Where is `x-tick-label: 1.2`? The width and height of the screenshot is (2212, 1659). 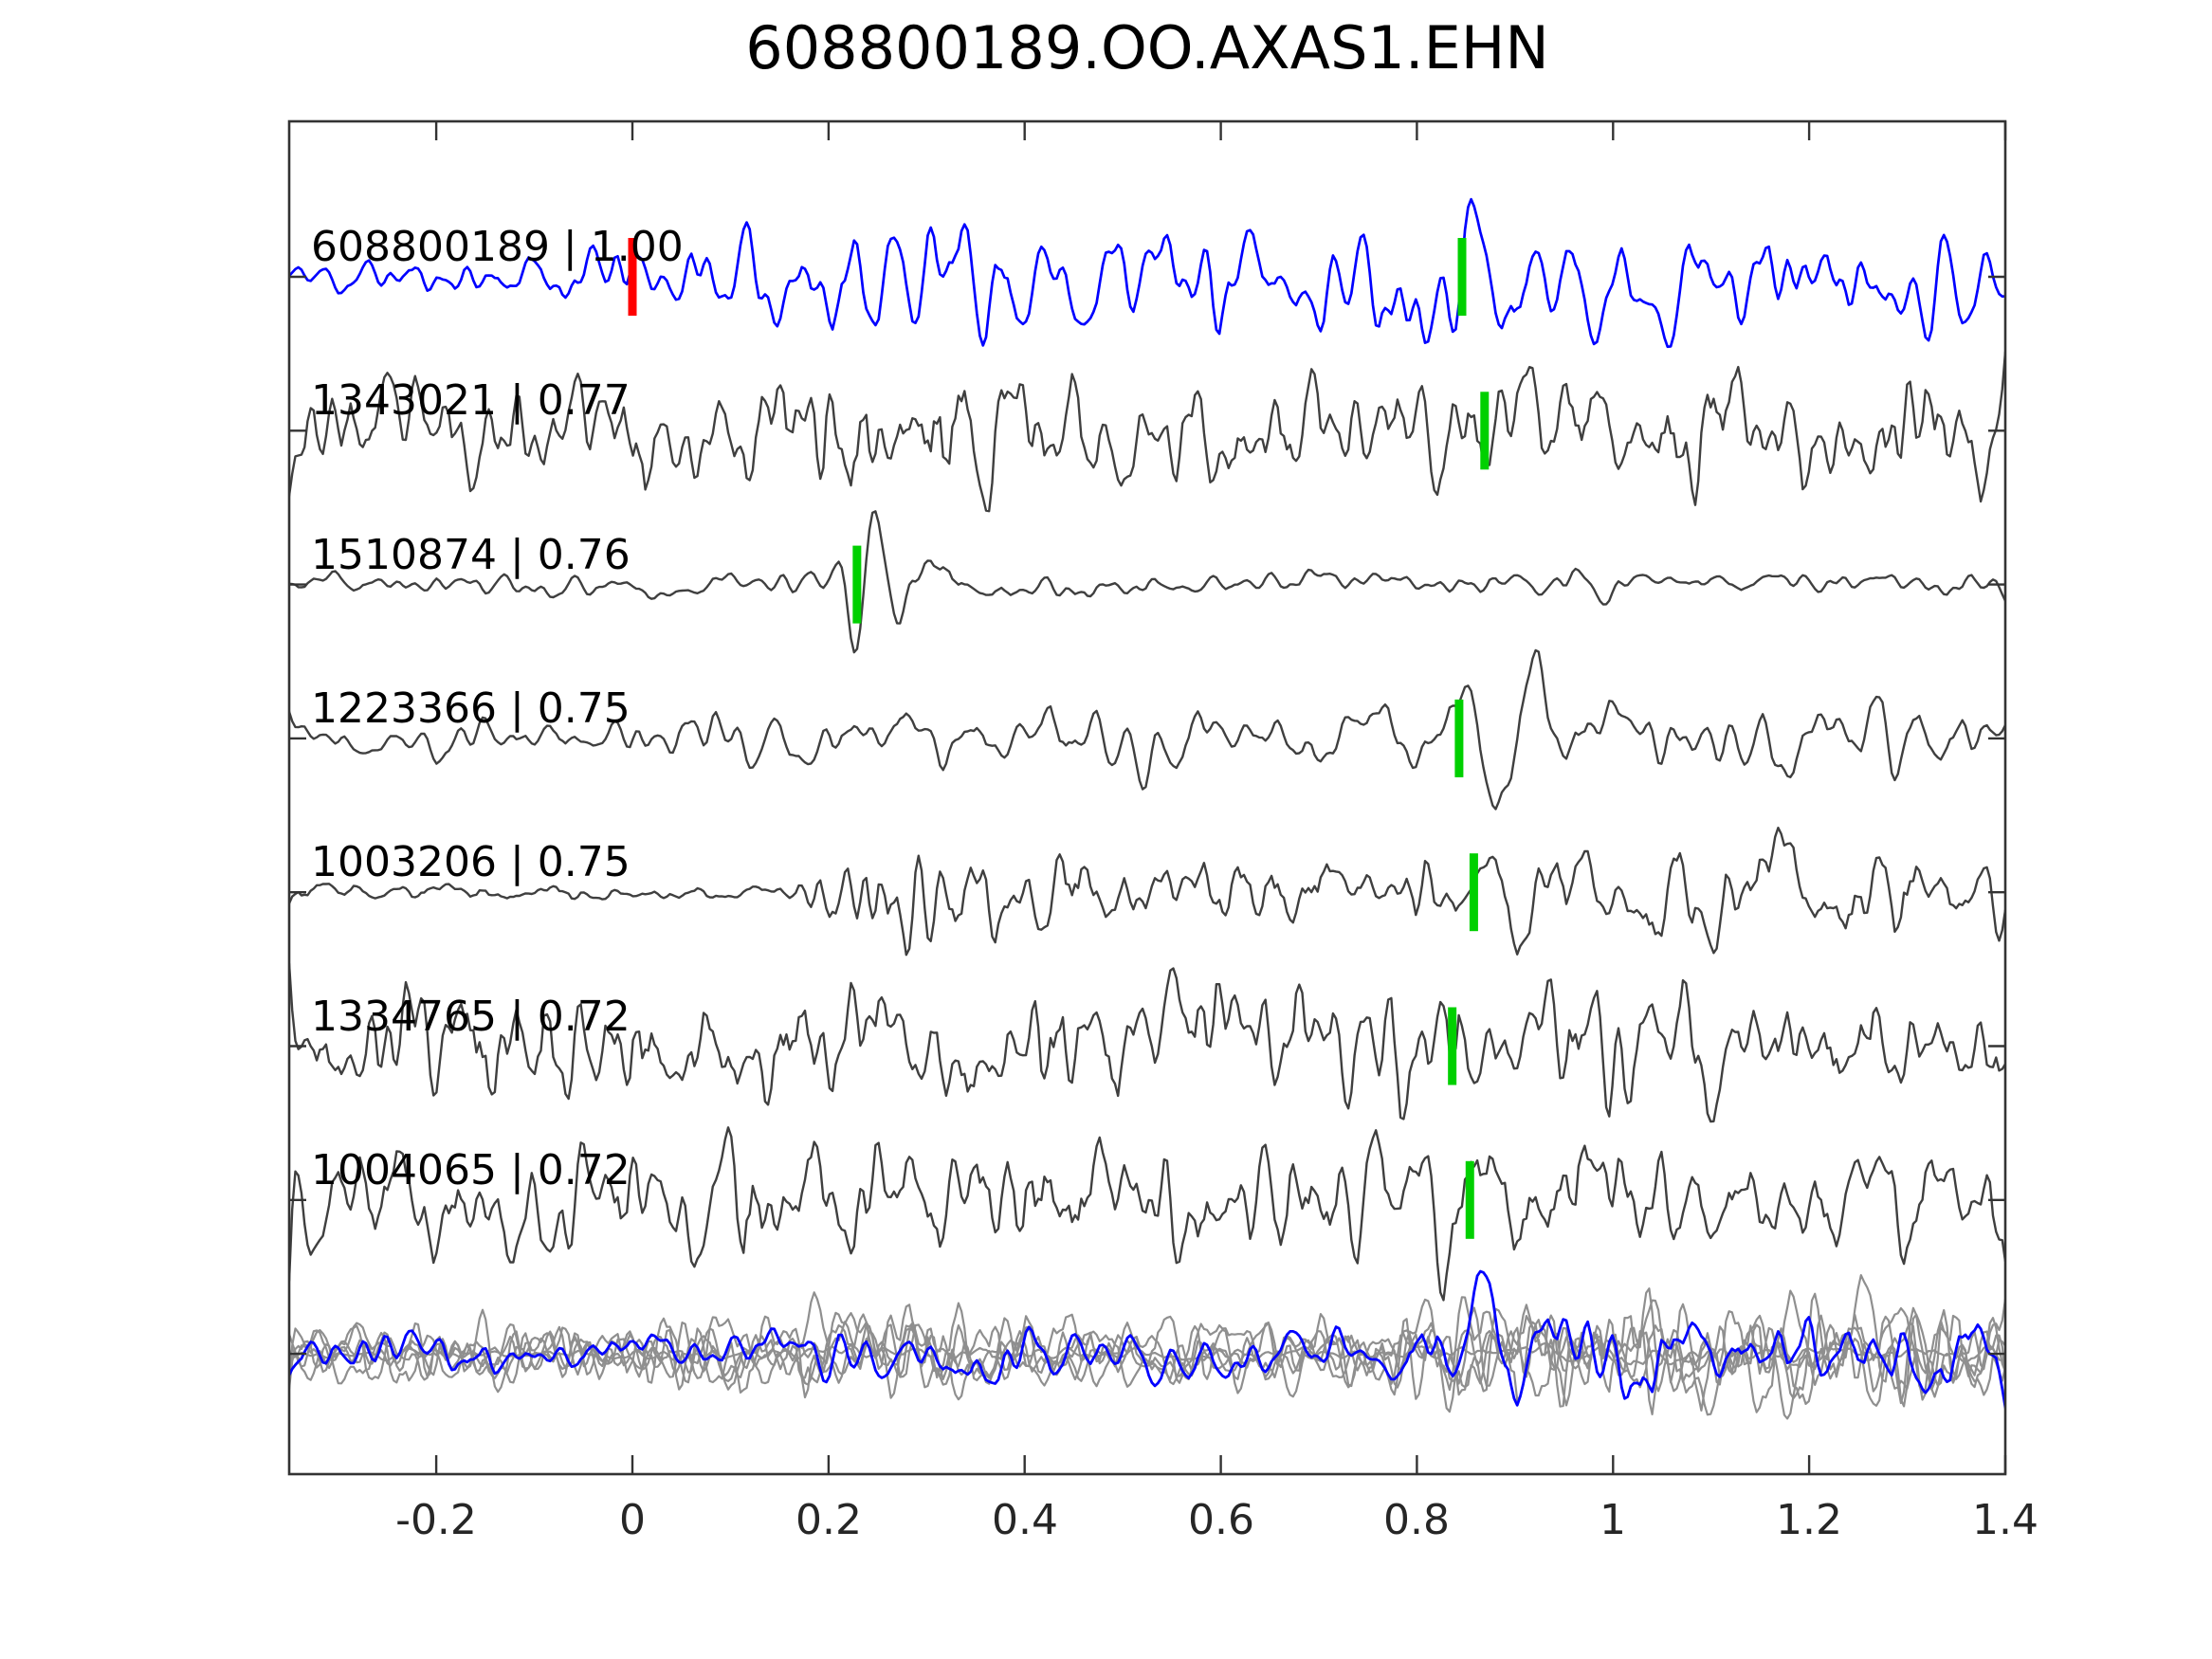 x-tick-label: 1.2 is located at coordinates (1809, 1520).